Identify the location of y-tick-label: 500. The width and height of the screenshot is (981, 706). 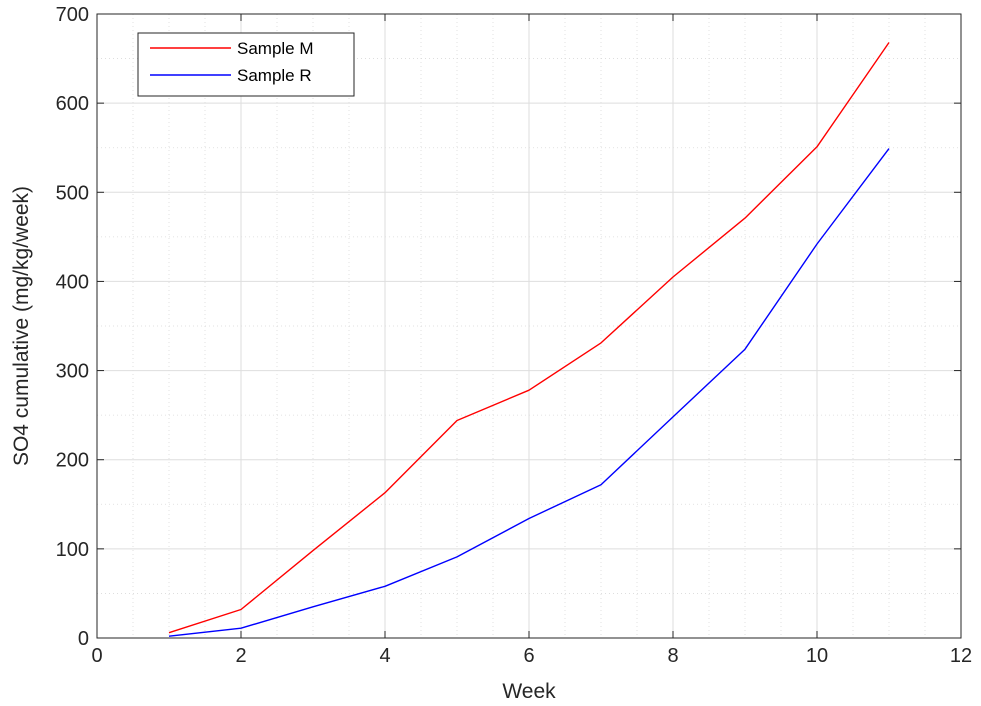
(72, 193).